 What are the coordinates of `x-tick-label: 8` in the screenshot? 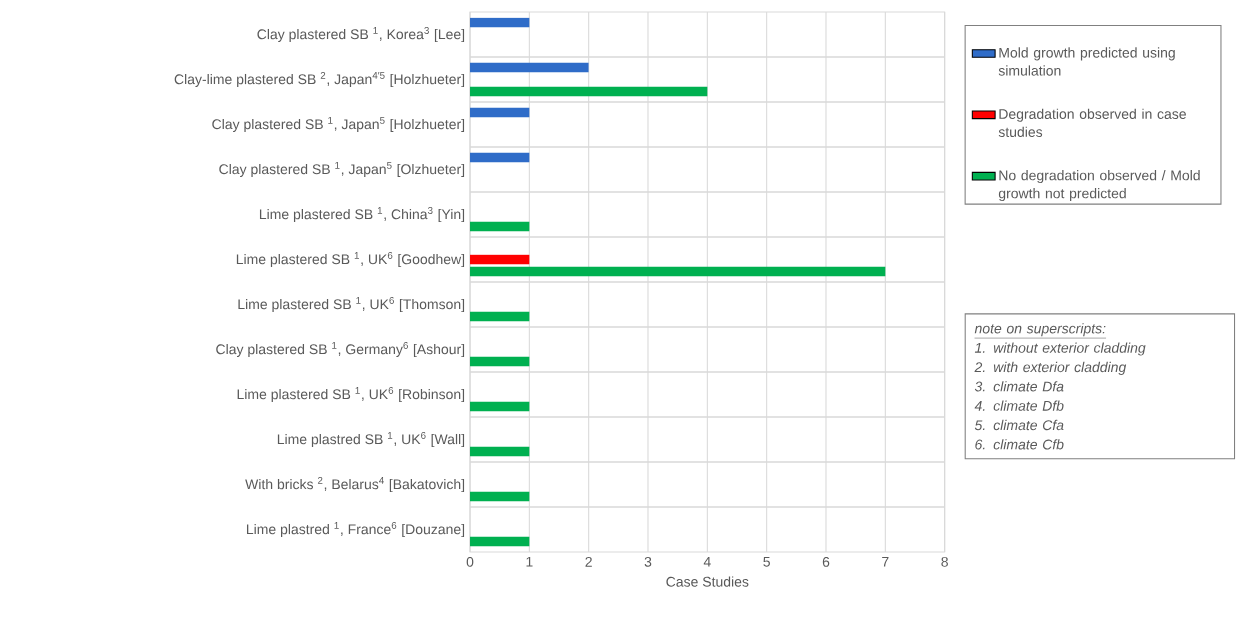 It's located at (944, 561).